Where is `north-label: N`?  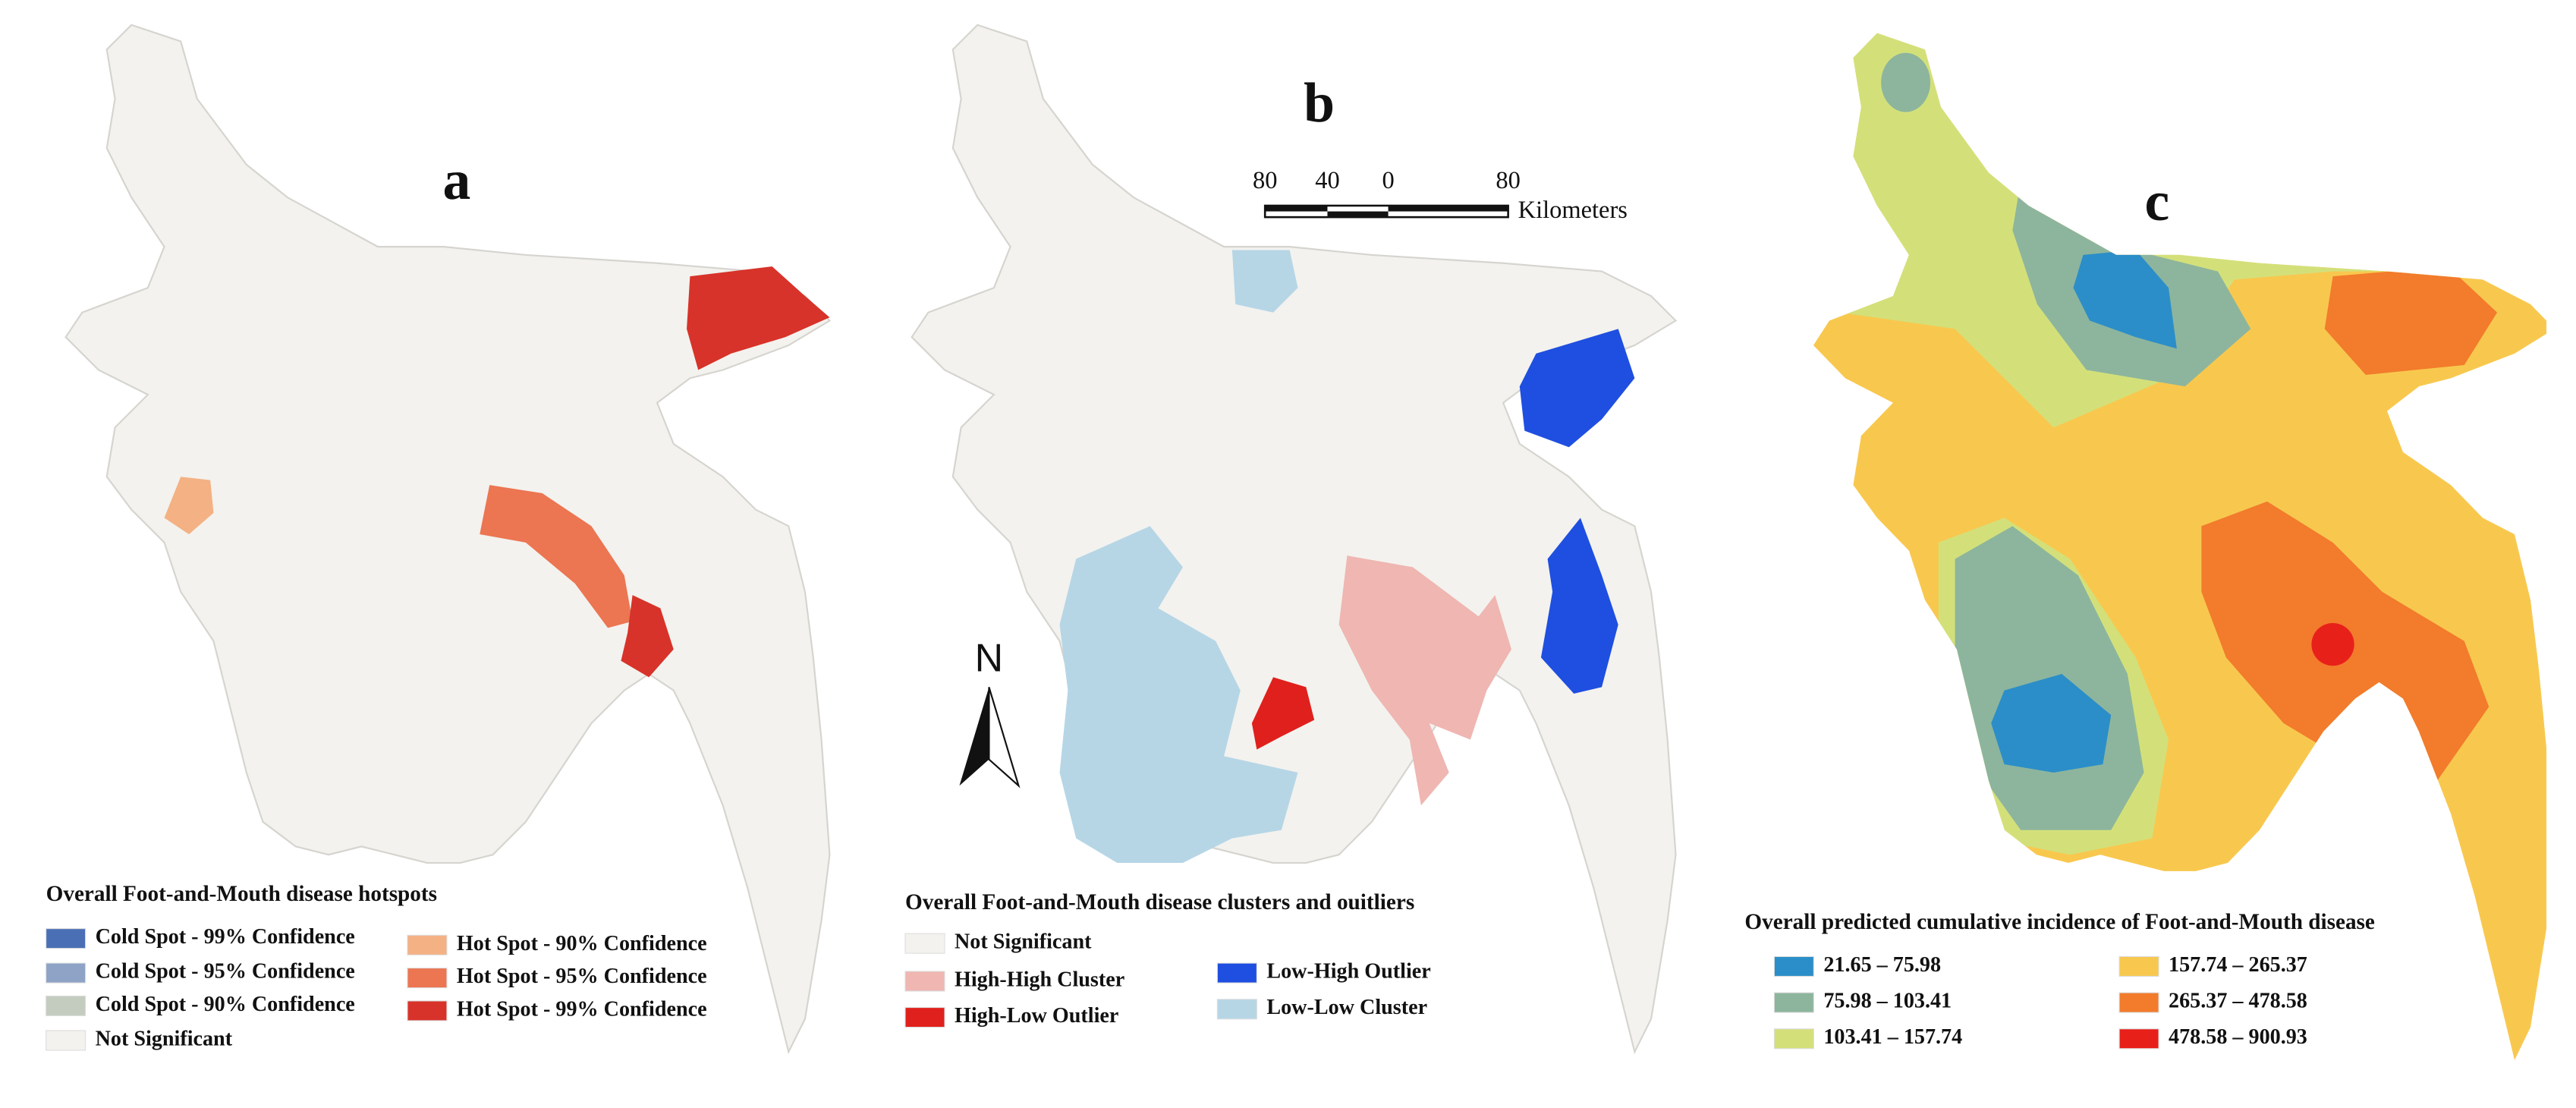 north-label: N is located at coordinates (989, 658).